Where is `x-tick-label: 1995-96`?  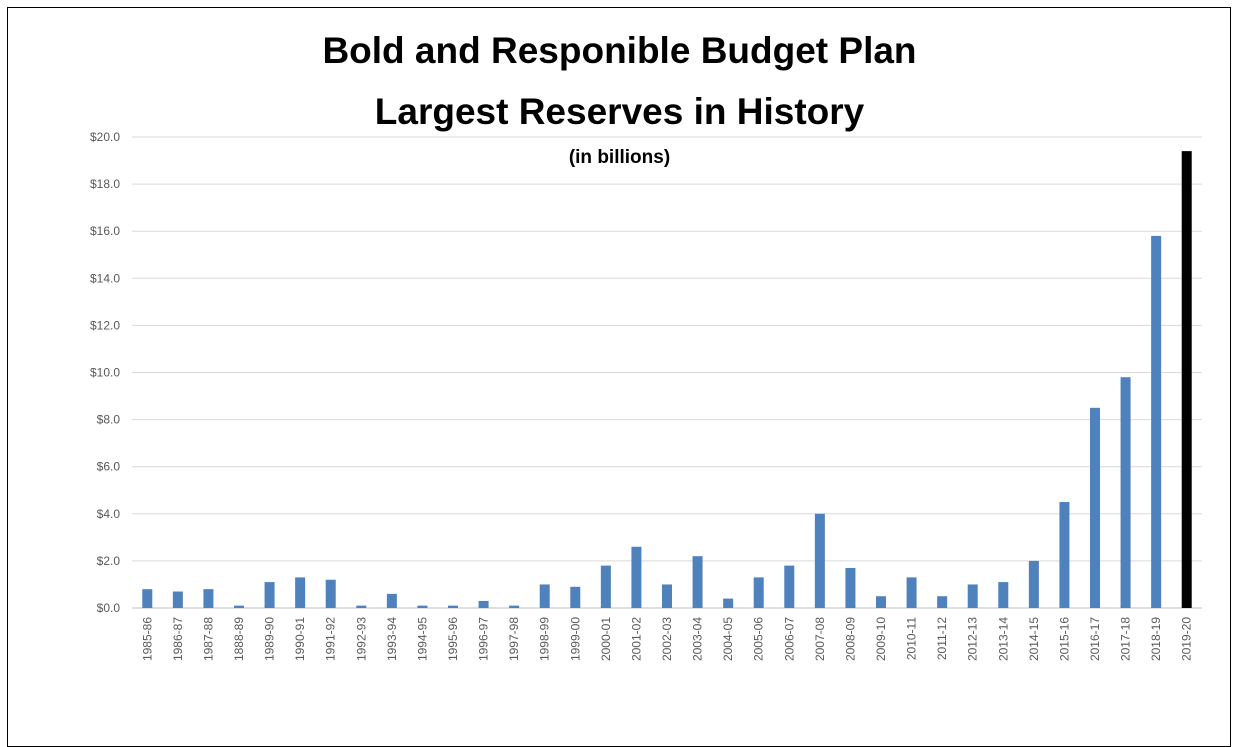 x-tick-label: 1995-96 is located at coordinates (453, 639).